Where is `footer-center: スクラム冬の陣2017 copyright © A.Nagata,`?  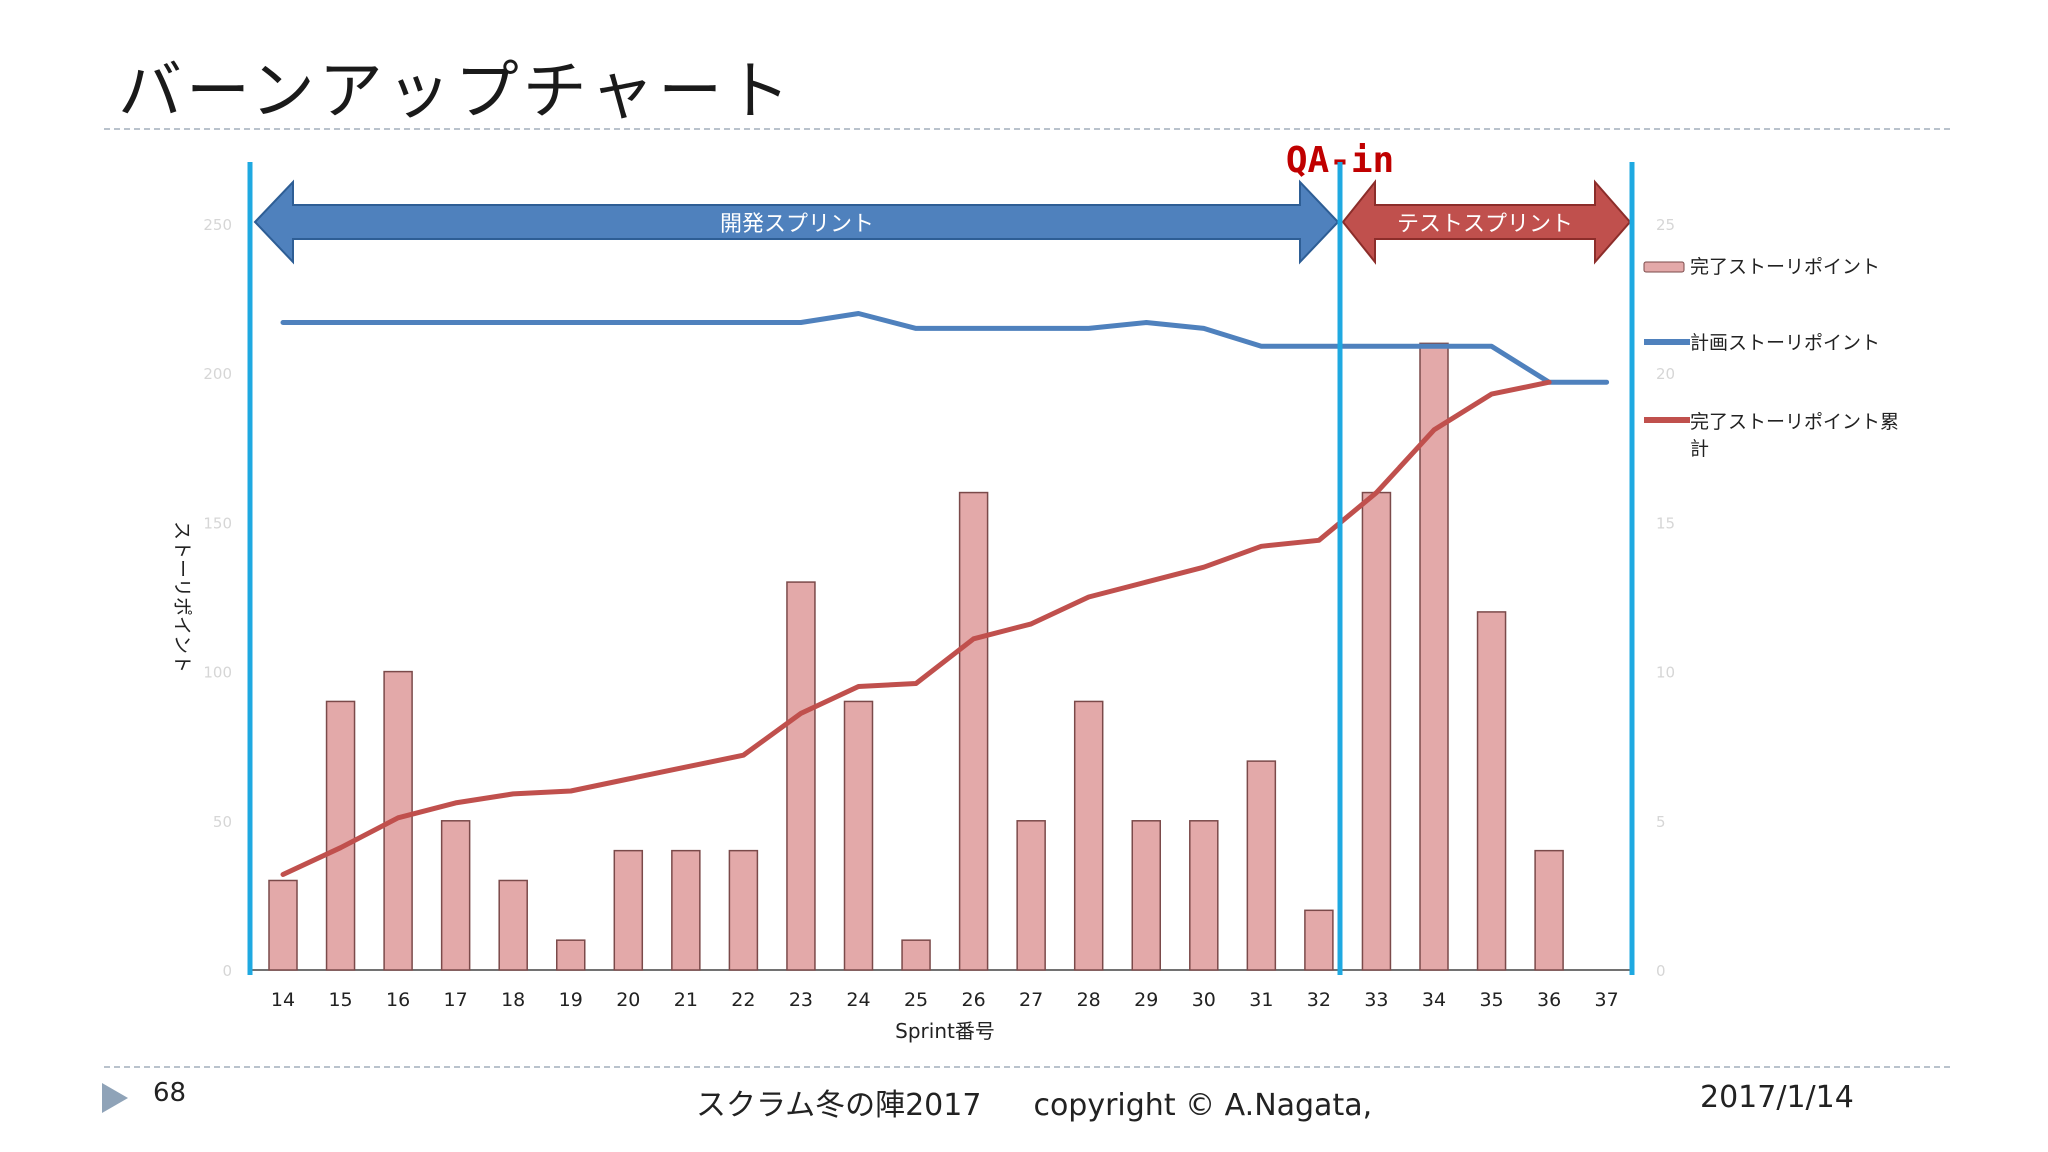 footer-center: スクラム冬の陣2017 copyright © A.Nagata, is located at coordinates (1034, 1102).